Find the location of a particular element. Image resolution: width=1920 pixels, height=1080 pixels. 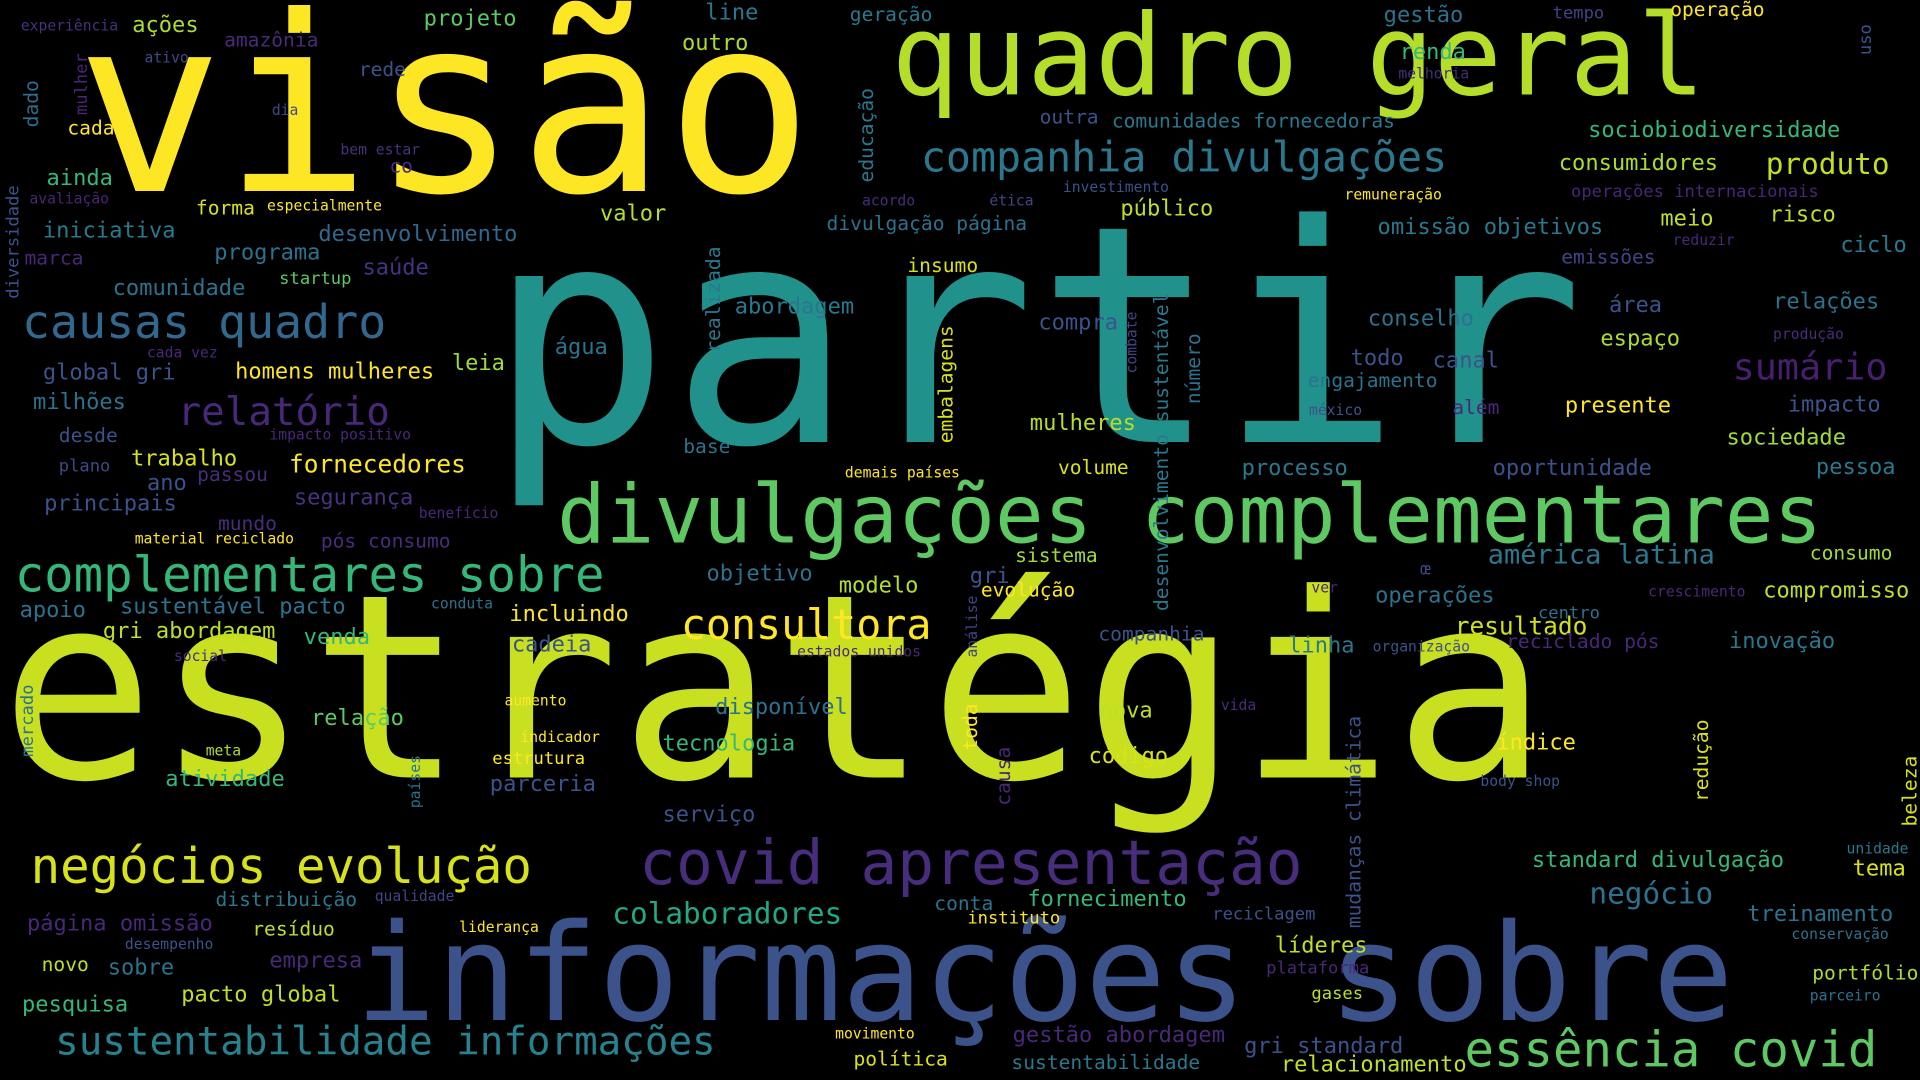

word-seguranca: segurança is located at coordinates (353, 497).